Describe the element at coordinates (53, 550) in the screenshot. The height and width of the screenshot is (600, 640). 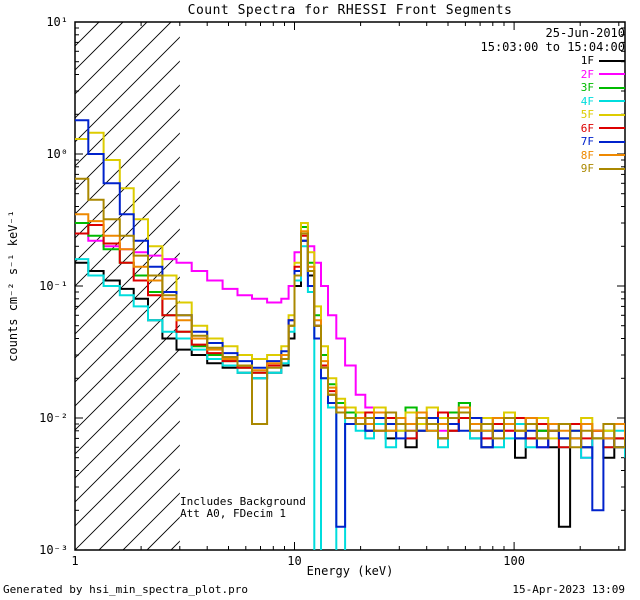
I see `svg-text: 10⁻³` at that location.